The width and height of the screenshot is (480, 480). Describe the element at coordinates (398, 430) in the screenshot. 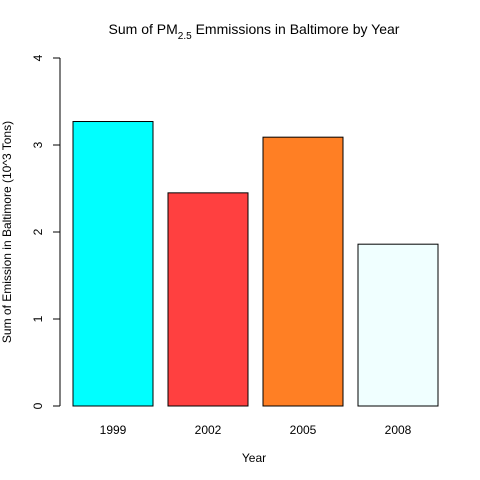

I see `x-tick-label-2008: 2008` at that location.